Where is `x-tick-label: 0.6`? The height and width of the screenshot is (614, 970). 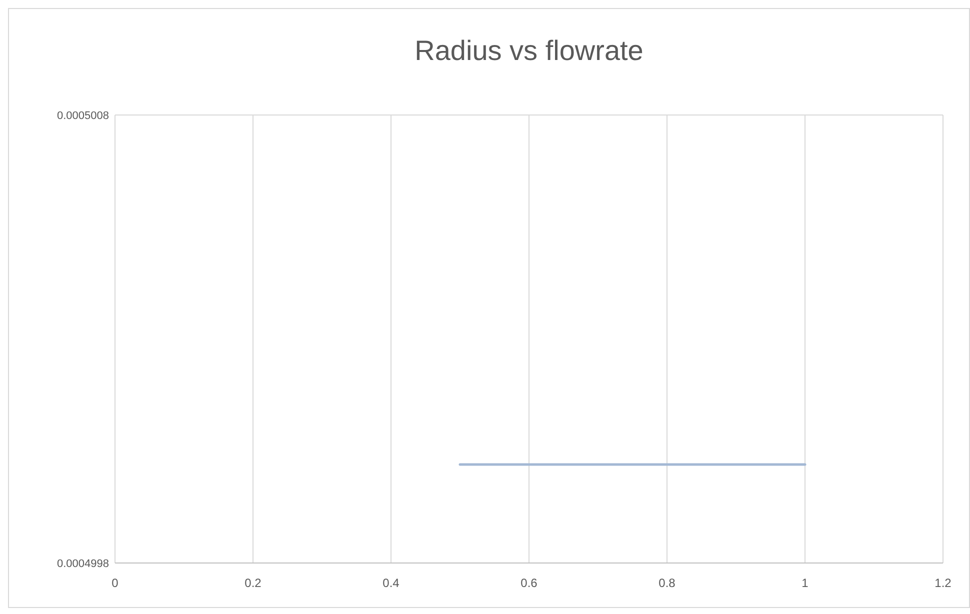
x-tick-label: 0.6 is located at coordinates (529, 583).